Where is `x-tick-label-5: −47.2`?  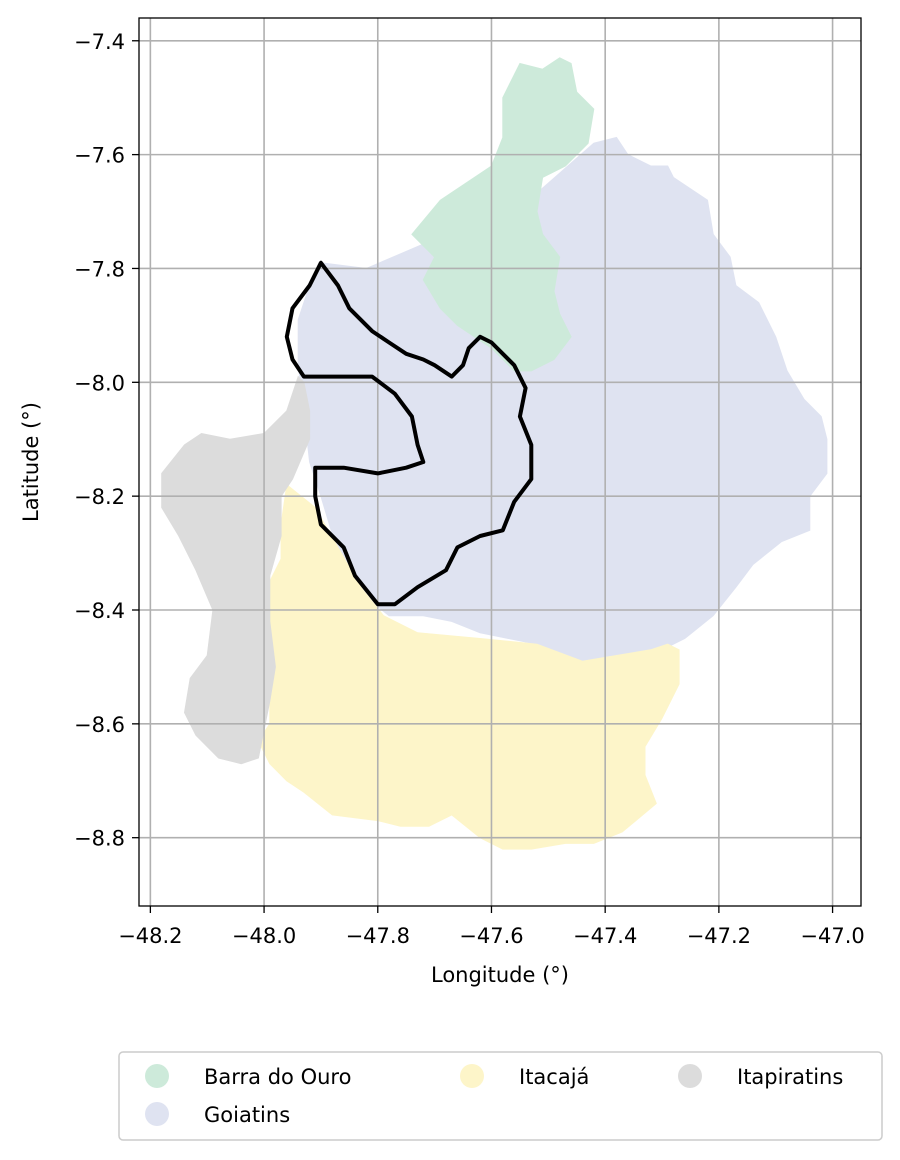 x-tick-label-5: −47.2 is located at coordinates (719, 936).